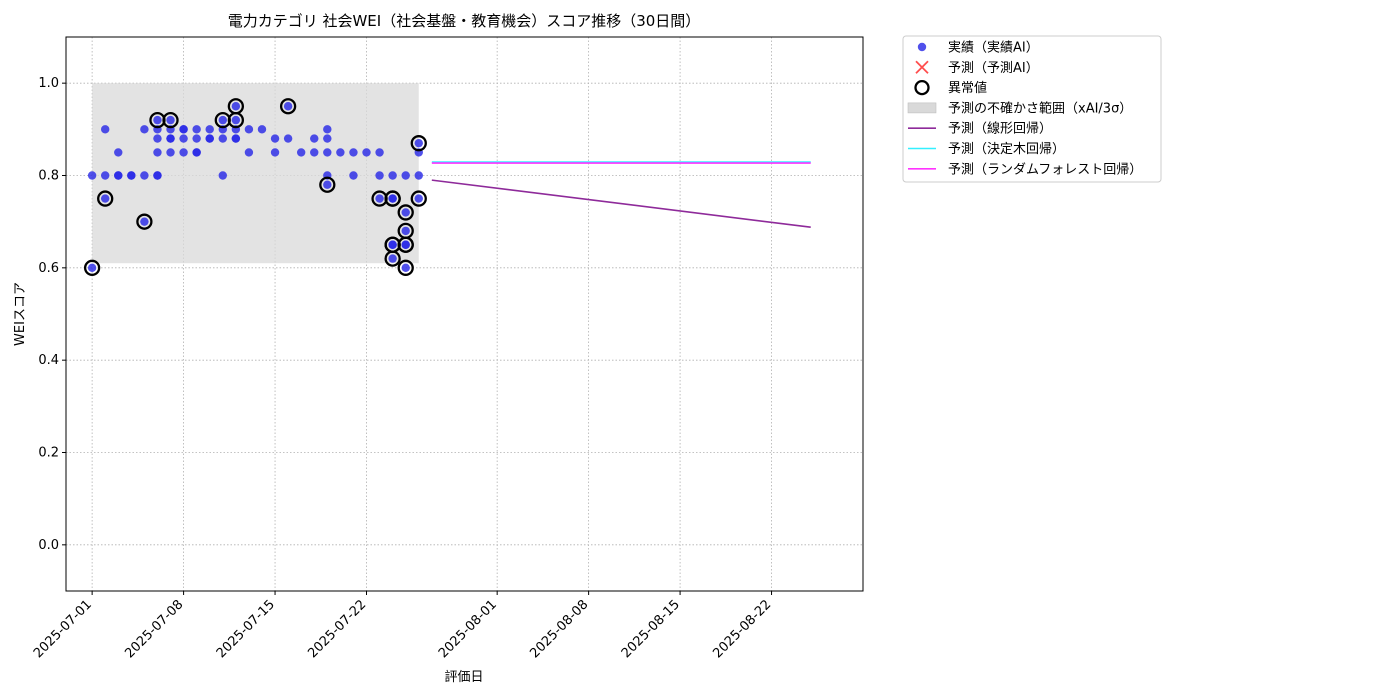 The height and width of the screenshot is (700, 1400). I want to click on legend-marker-anomaly, so click(922, 87).